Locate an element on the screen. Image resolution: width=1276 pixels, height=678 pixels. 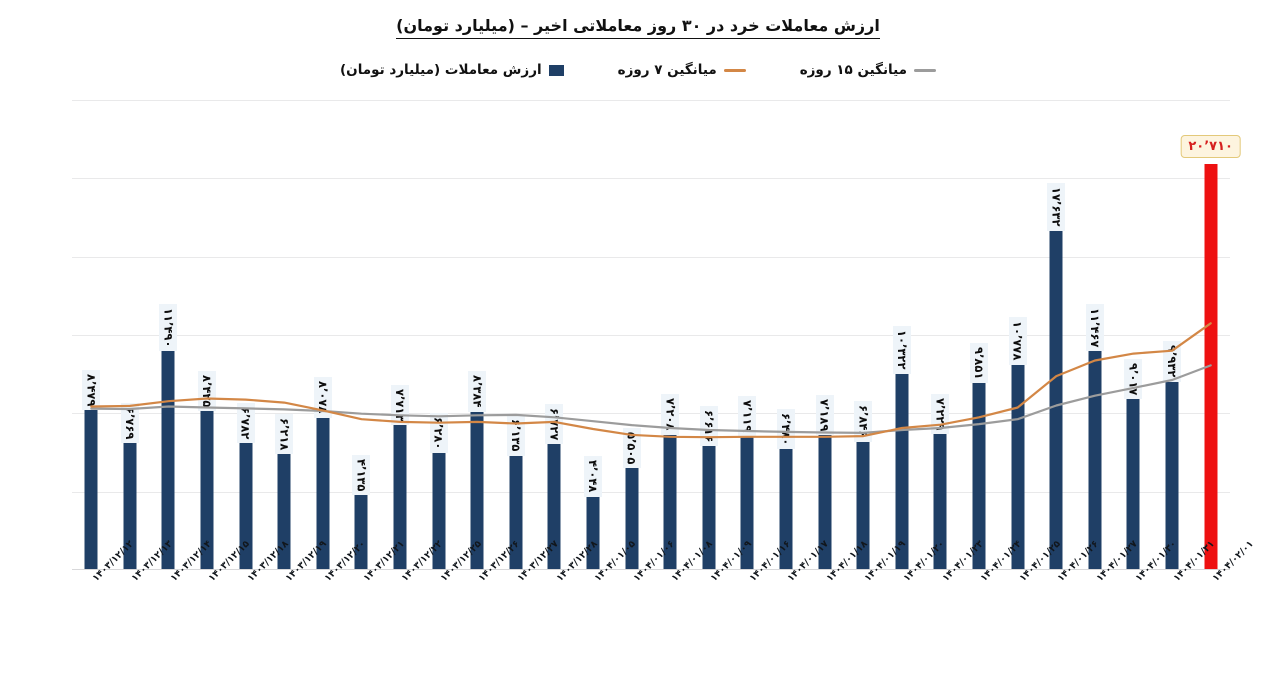
bar-slot: ۱۰٬۷۷۸ is located at coordinates (1017, 335).